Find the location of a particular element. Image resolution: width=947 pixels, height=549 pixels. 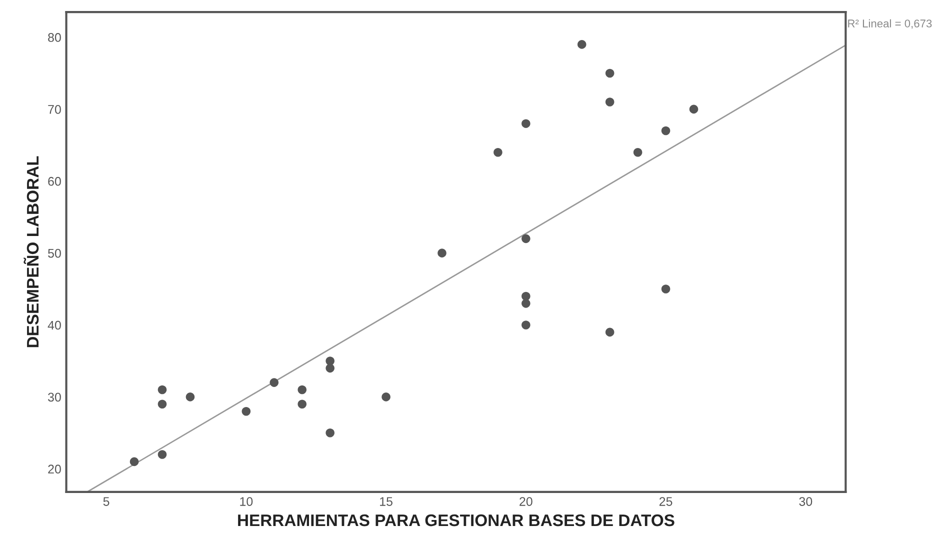

x-tick-label: 10 is located at coordinates (246, 501).